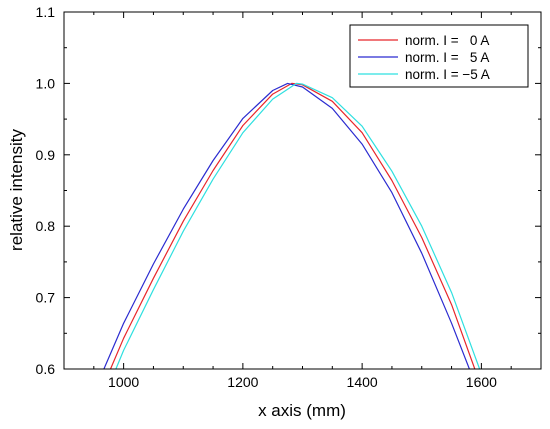  I want to click on legend: norm. I = 0 A norm. I = 5 A norm. I = −5 A, so click(439, 56).